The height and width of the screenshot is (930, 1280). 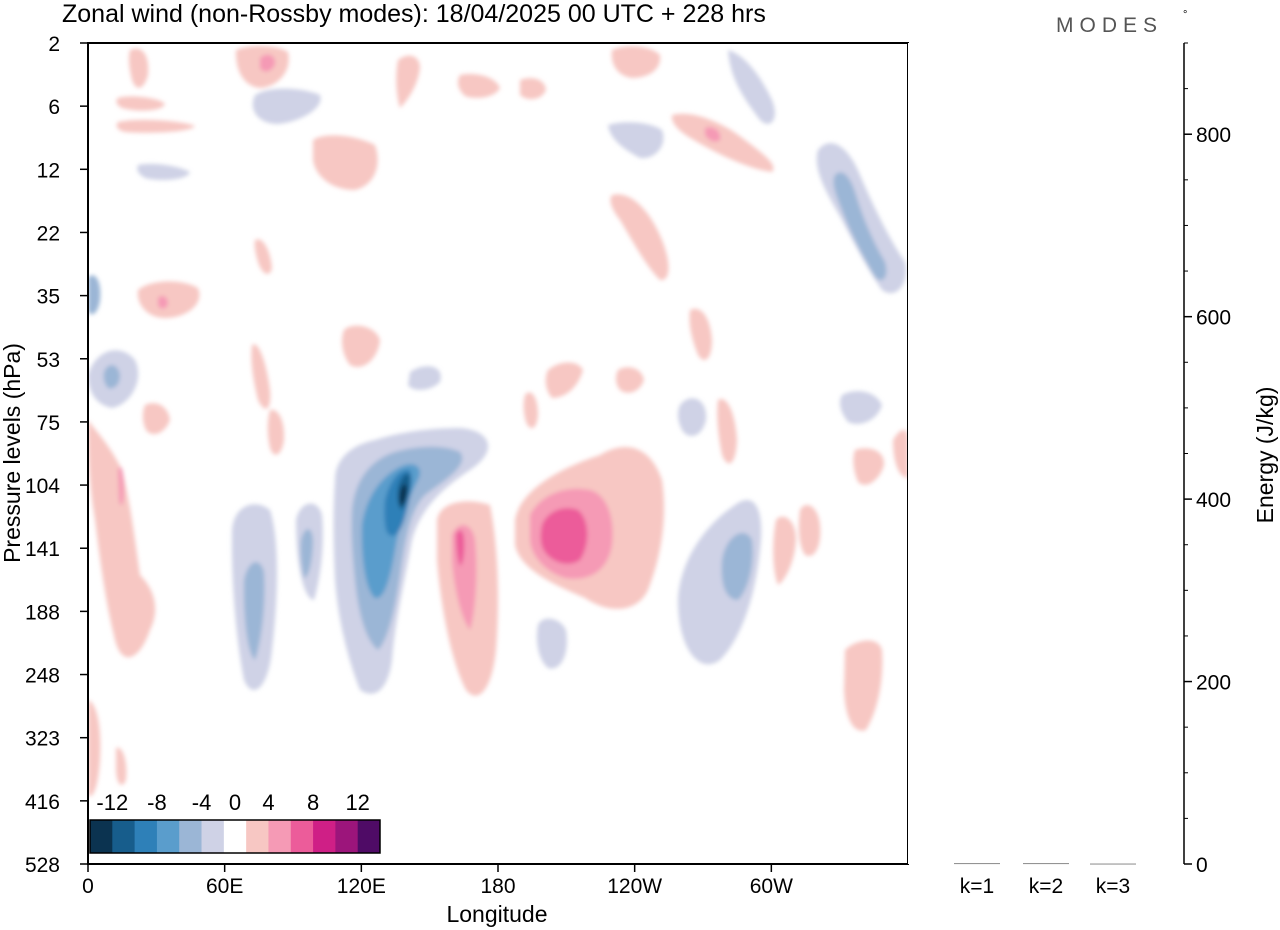 I want to click on x-tick-label: 120E, so click(x=361, y=886).